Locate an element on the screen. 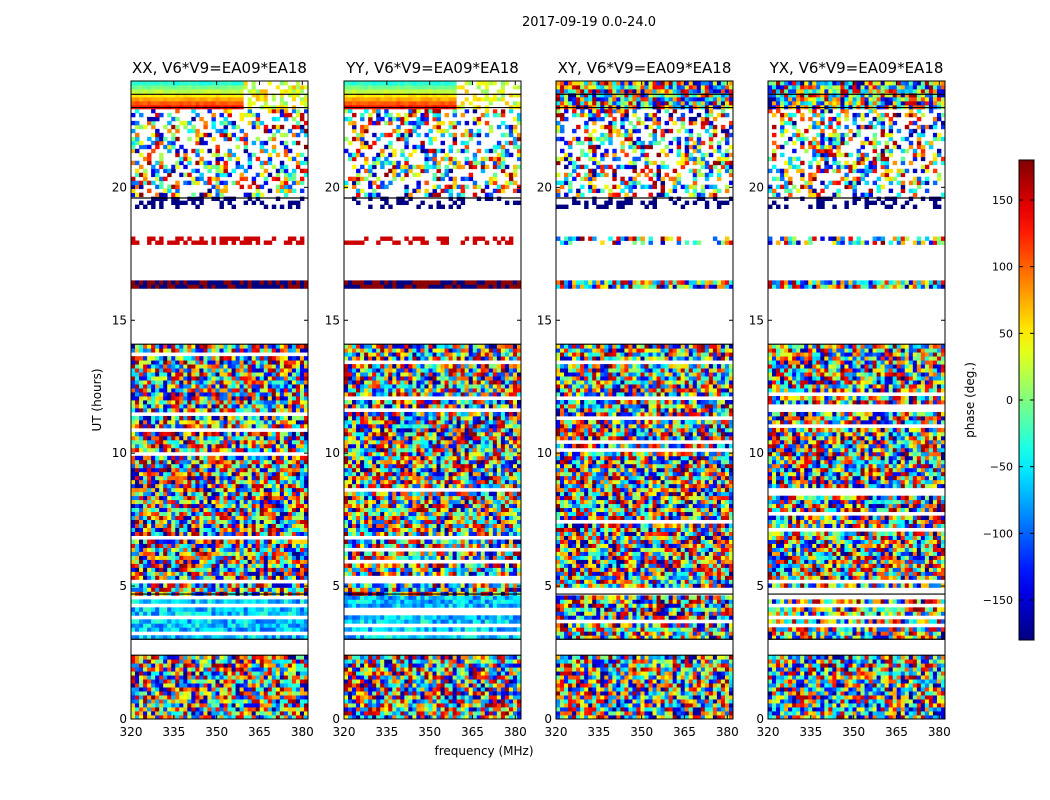 This screenshot has height=800, width=1050. colorbar-tick-label: 0 is located at coordinates (1009, 400).